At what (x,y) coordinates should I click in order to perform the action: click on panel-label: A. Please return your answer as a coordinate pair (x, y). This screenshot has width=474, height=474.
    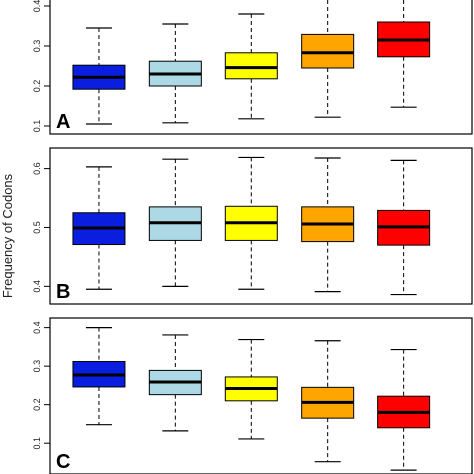
    Looking at the image, I should click on (63, 122).